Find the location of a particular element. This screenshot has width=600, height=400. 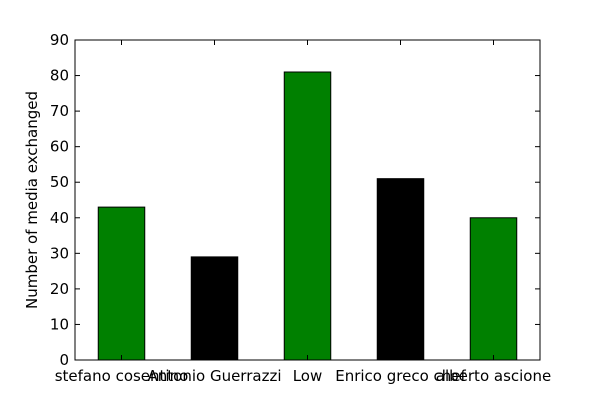

y-tick-label-5: 50 is located at coordinates (59, 182).